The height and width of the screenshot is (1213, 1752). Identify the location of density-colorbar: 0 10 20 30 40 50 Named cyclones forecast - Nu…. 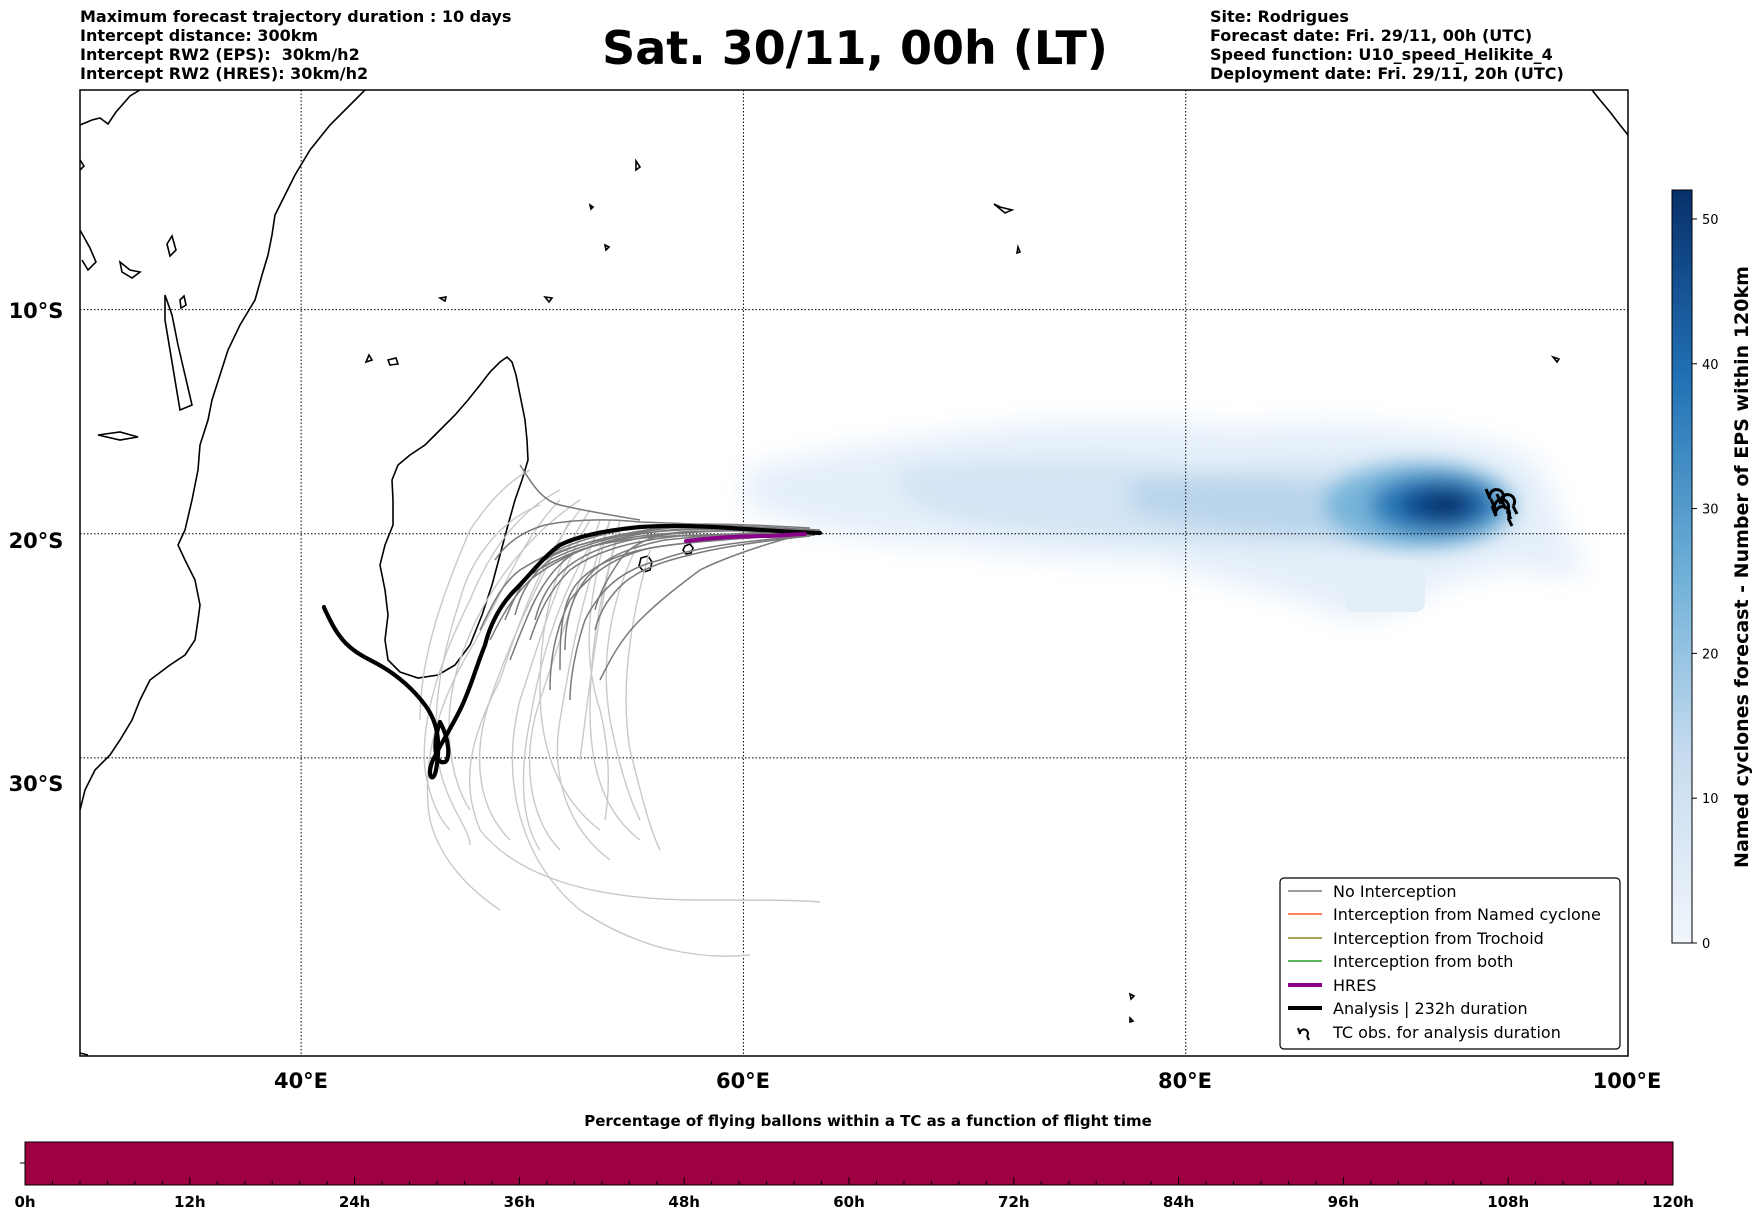
(1711, 570).